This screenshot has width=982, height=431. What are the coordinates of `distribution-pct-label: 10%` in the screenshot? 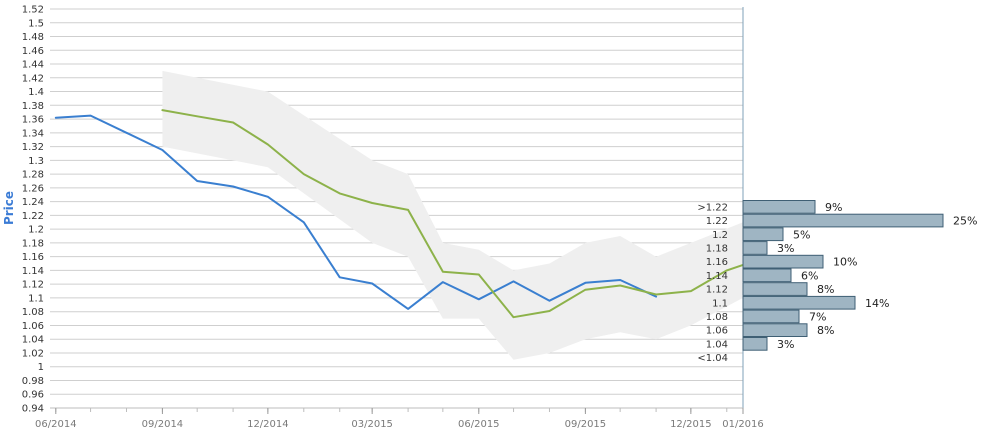 It's located at (845, 262).